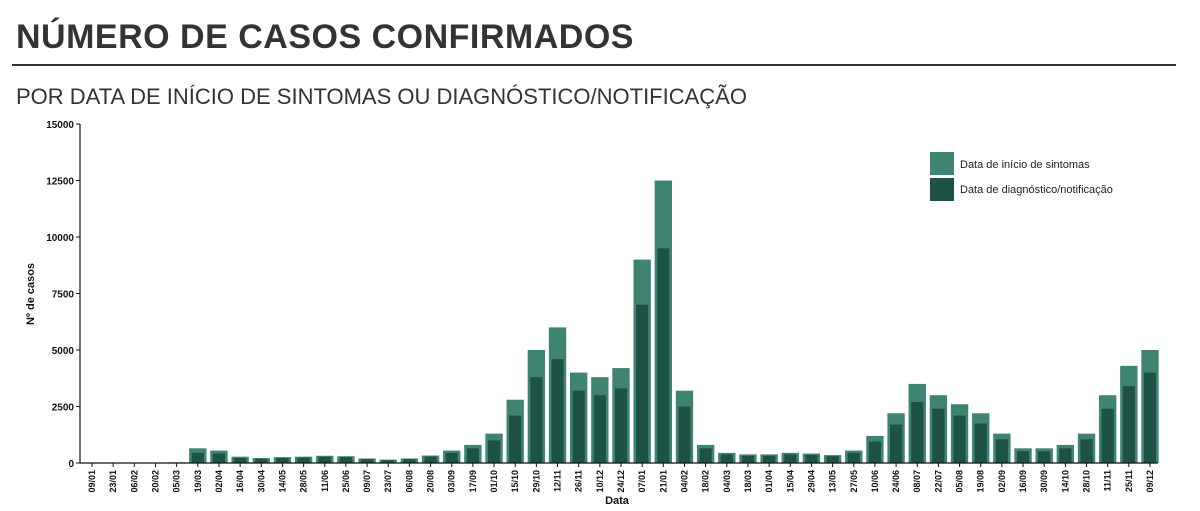 The image size is (1200, 511). I want to click on x-tick-label-08/07: 08/07, so click(917, 481).